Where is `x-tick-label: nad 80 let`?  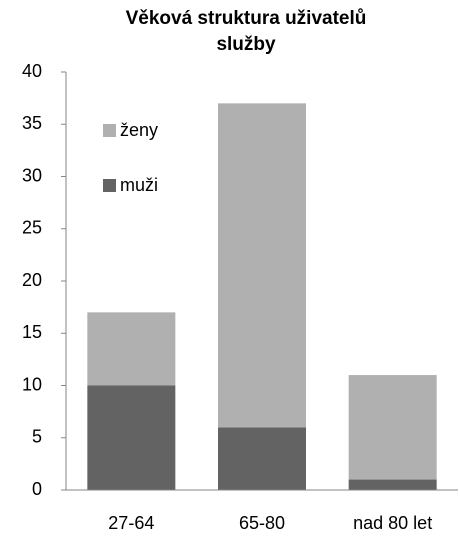
x-tick-label: nad 80 let is located at coordinates (392, 523).